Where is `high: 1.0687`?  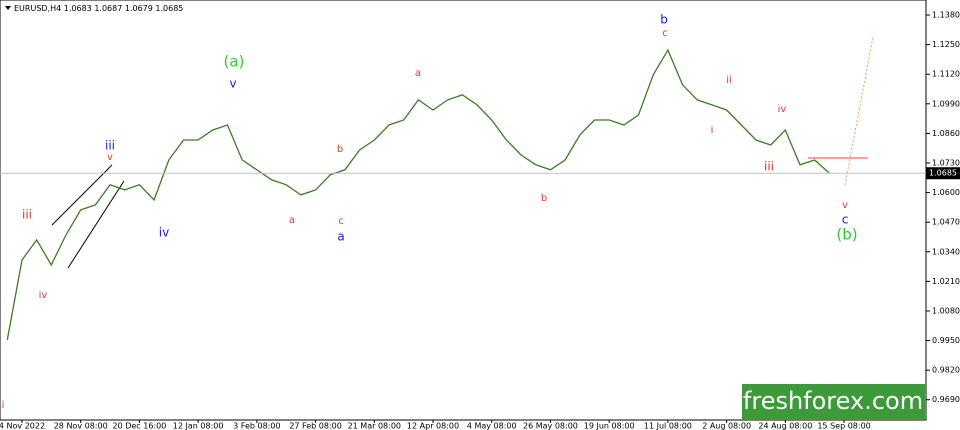
high: 1.0687 is located at coordinates (108, 8).